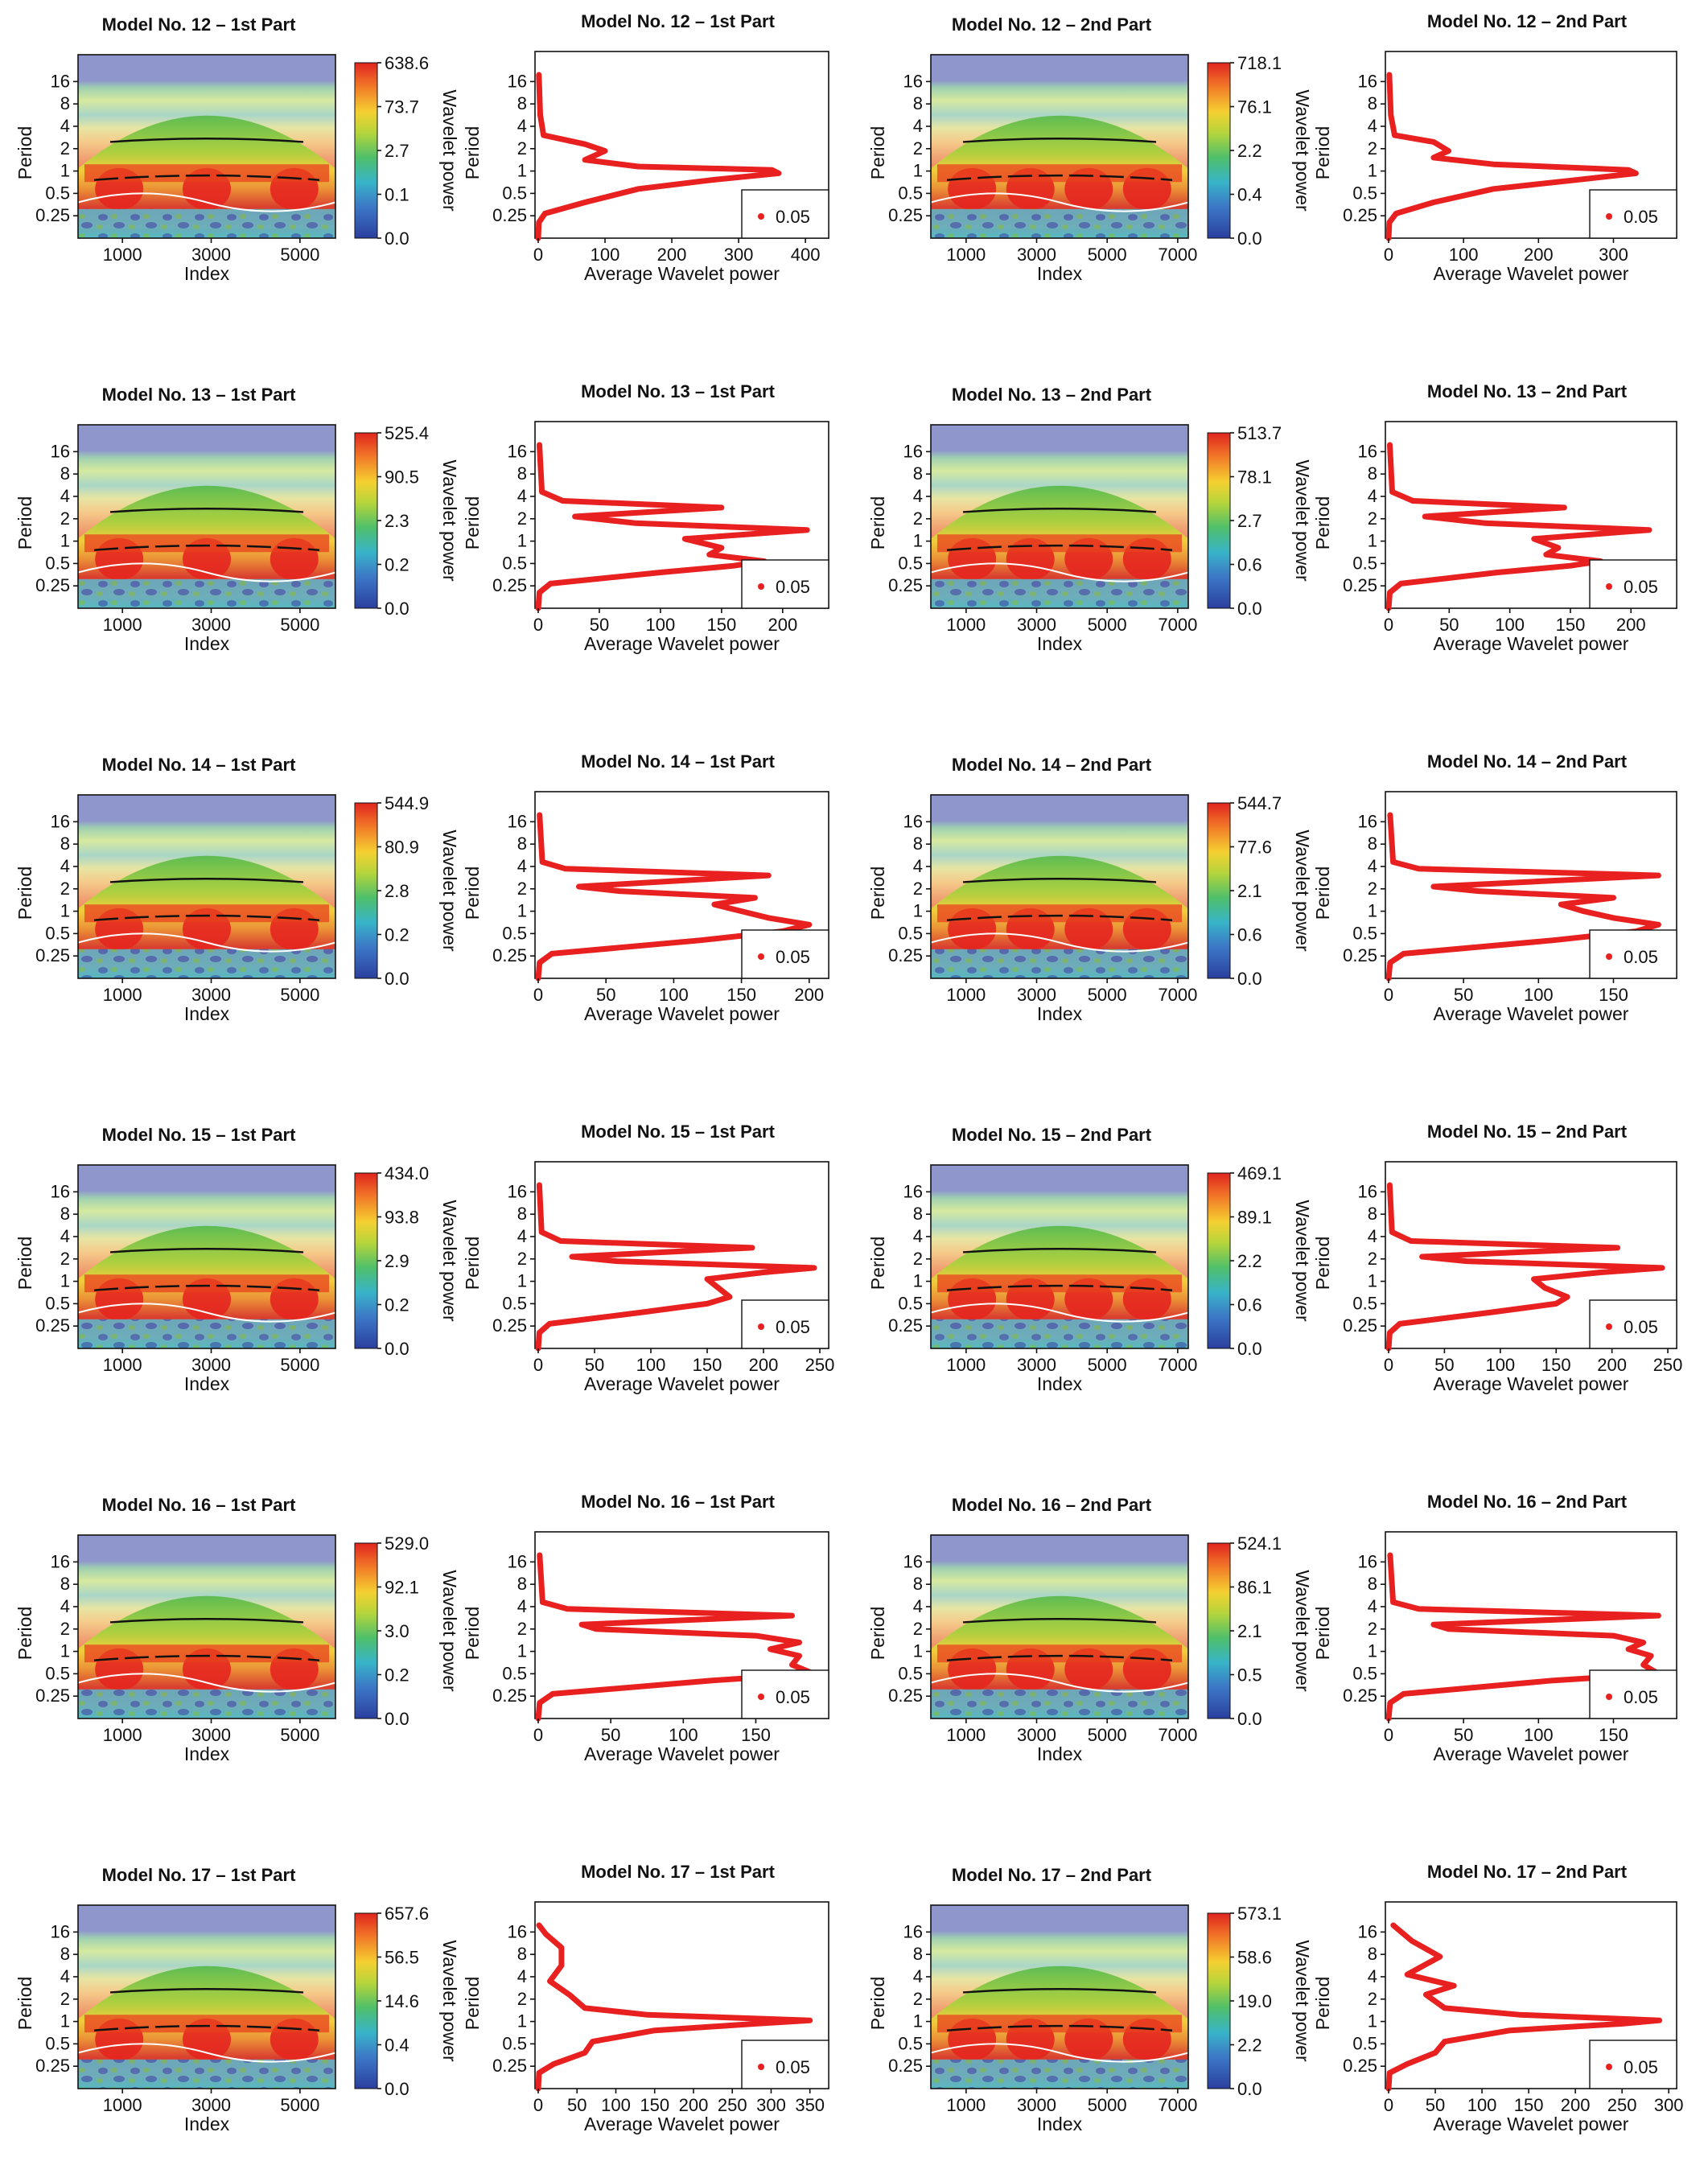 This screenshot has height=2161, width=1708. Describe the element at coordinates (1527, 1872) in the screenshot. I see `avg-power-title: Model No. 17 – 2nd Part` at that location.